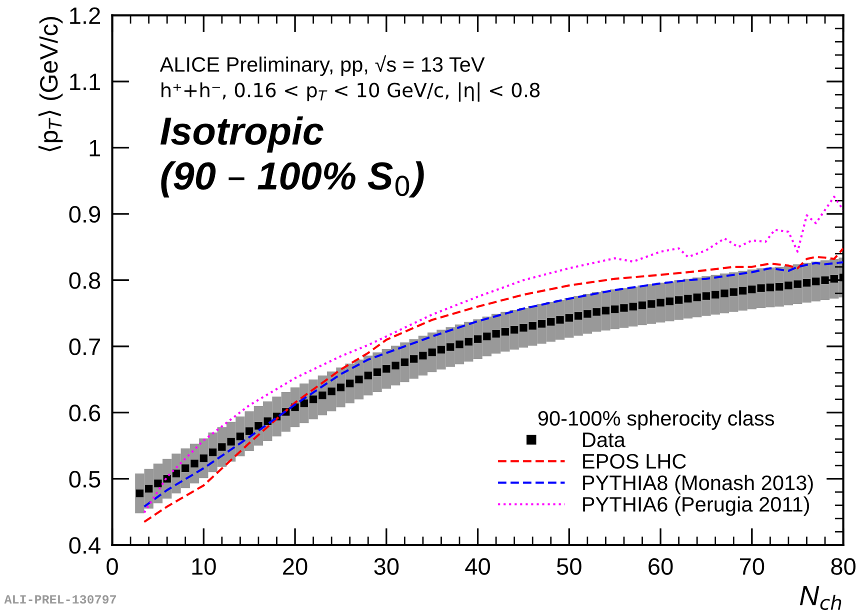  I want to click on x-tick-label: 40, so click(477, 566).